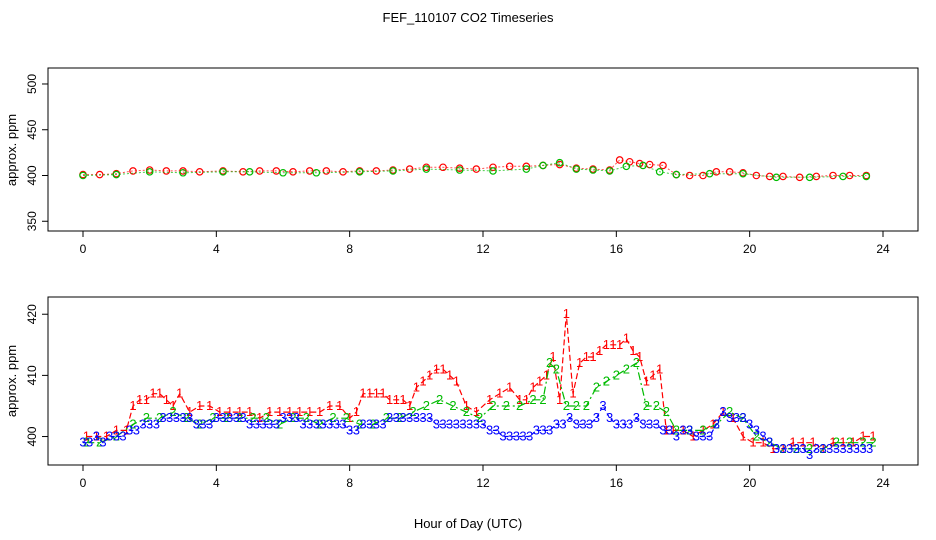 This screenshot has height=540, width=936. What do you see at coordinates (32, 436) in the screenshot?
I see `bottom-y-tick-label: 400` at bounding box center [32, 436].